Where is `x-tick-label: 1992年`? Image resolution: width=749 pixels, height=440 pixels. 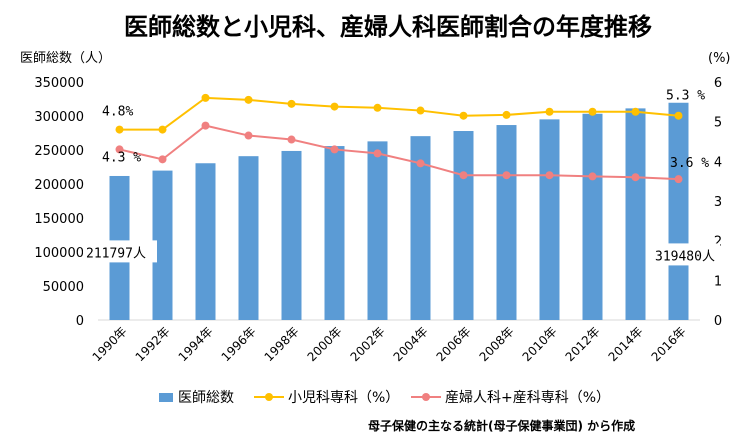 x-tick-label: 1992年 is located at coordinates (153, 344).